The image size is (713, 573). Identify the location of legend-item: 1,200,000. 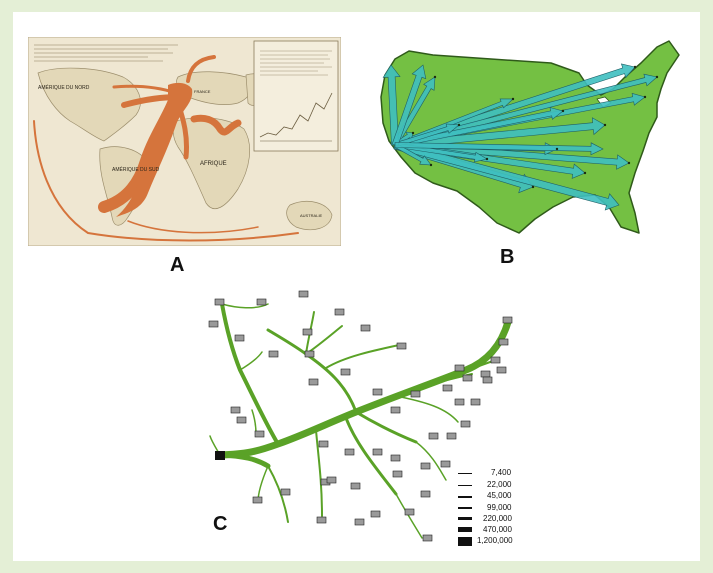
(490, 541).